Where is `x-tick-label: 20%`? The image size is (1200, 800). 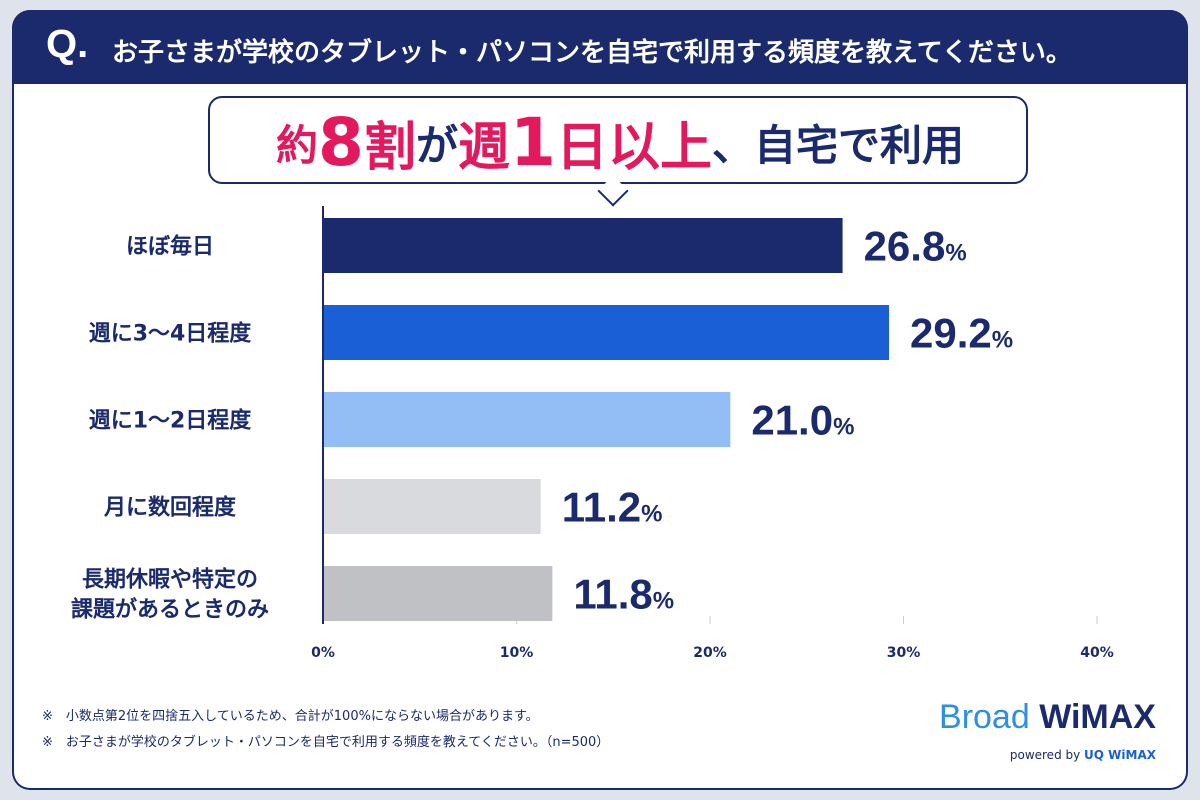
x-tick-label: 20% is located at coordinates (710, 653).